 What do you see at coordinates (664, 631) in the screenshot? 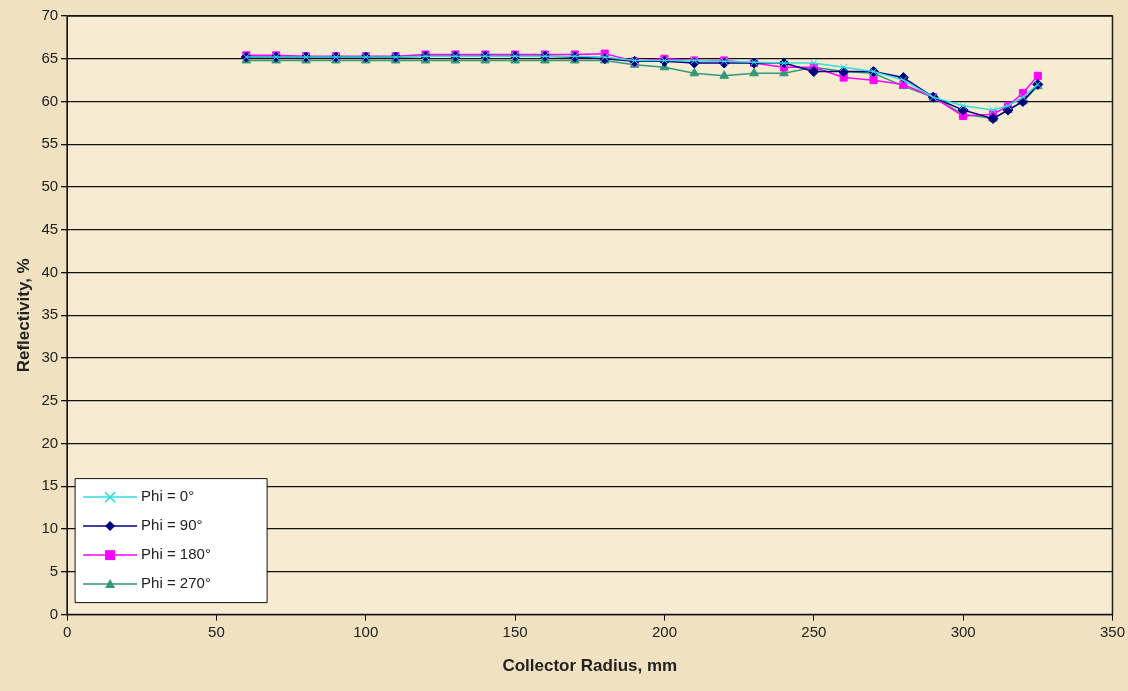
I see `x-tick-label: 200` at bounding box center [664, 631].